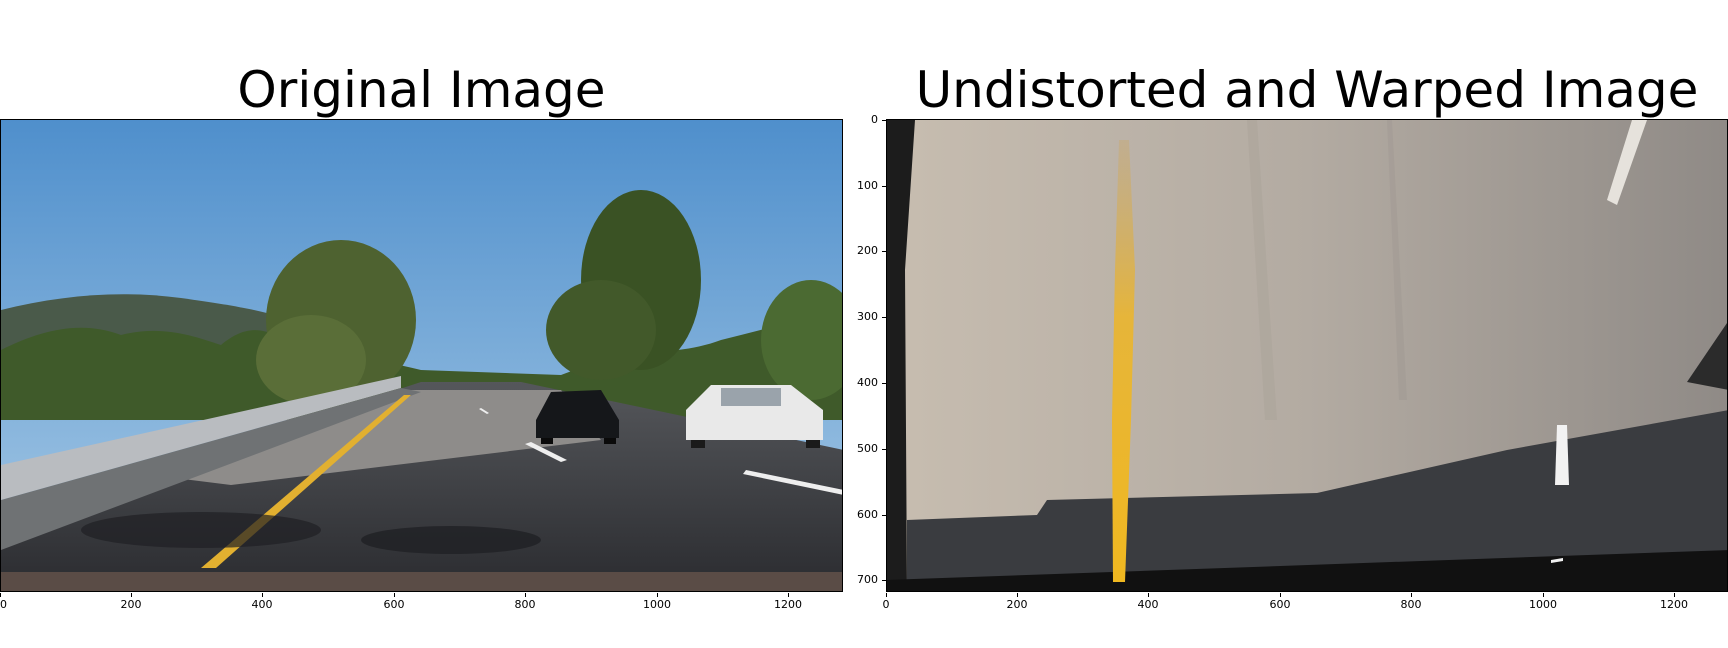  I want to click on black-car, so click(577, 414).